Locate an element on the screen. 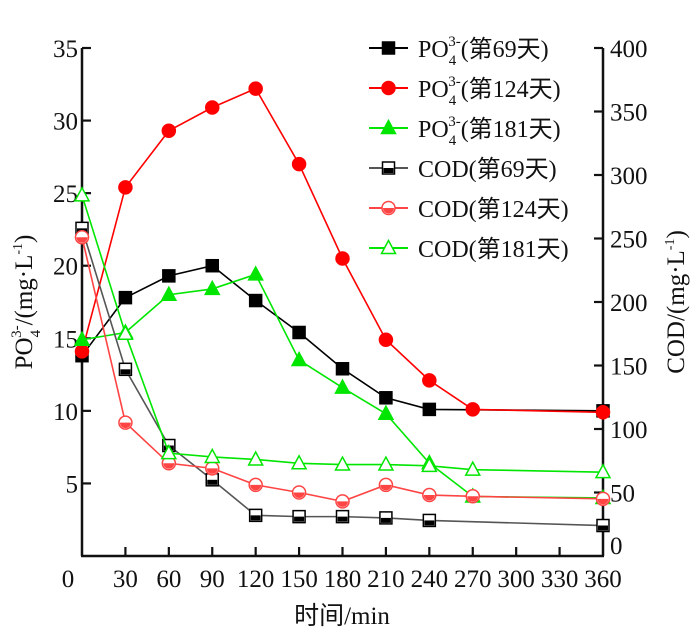 Image resolution: width=700 pixels, height=634 pixels. legend-label: PO4 3-(第181天) is located at coordinates (489, 131).